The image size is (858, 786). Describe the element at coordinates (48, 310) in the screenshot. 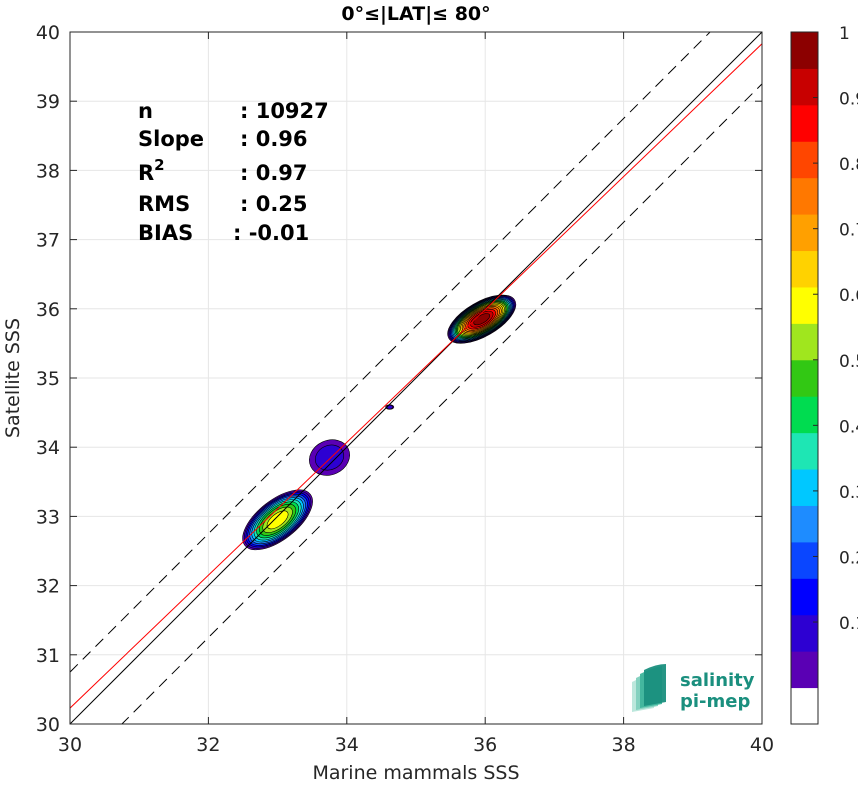

I see `y-tick-label: 36` at that location.